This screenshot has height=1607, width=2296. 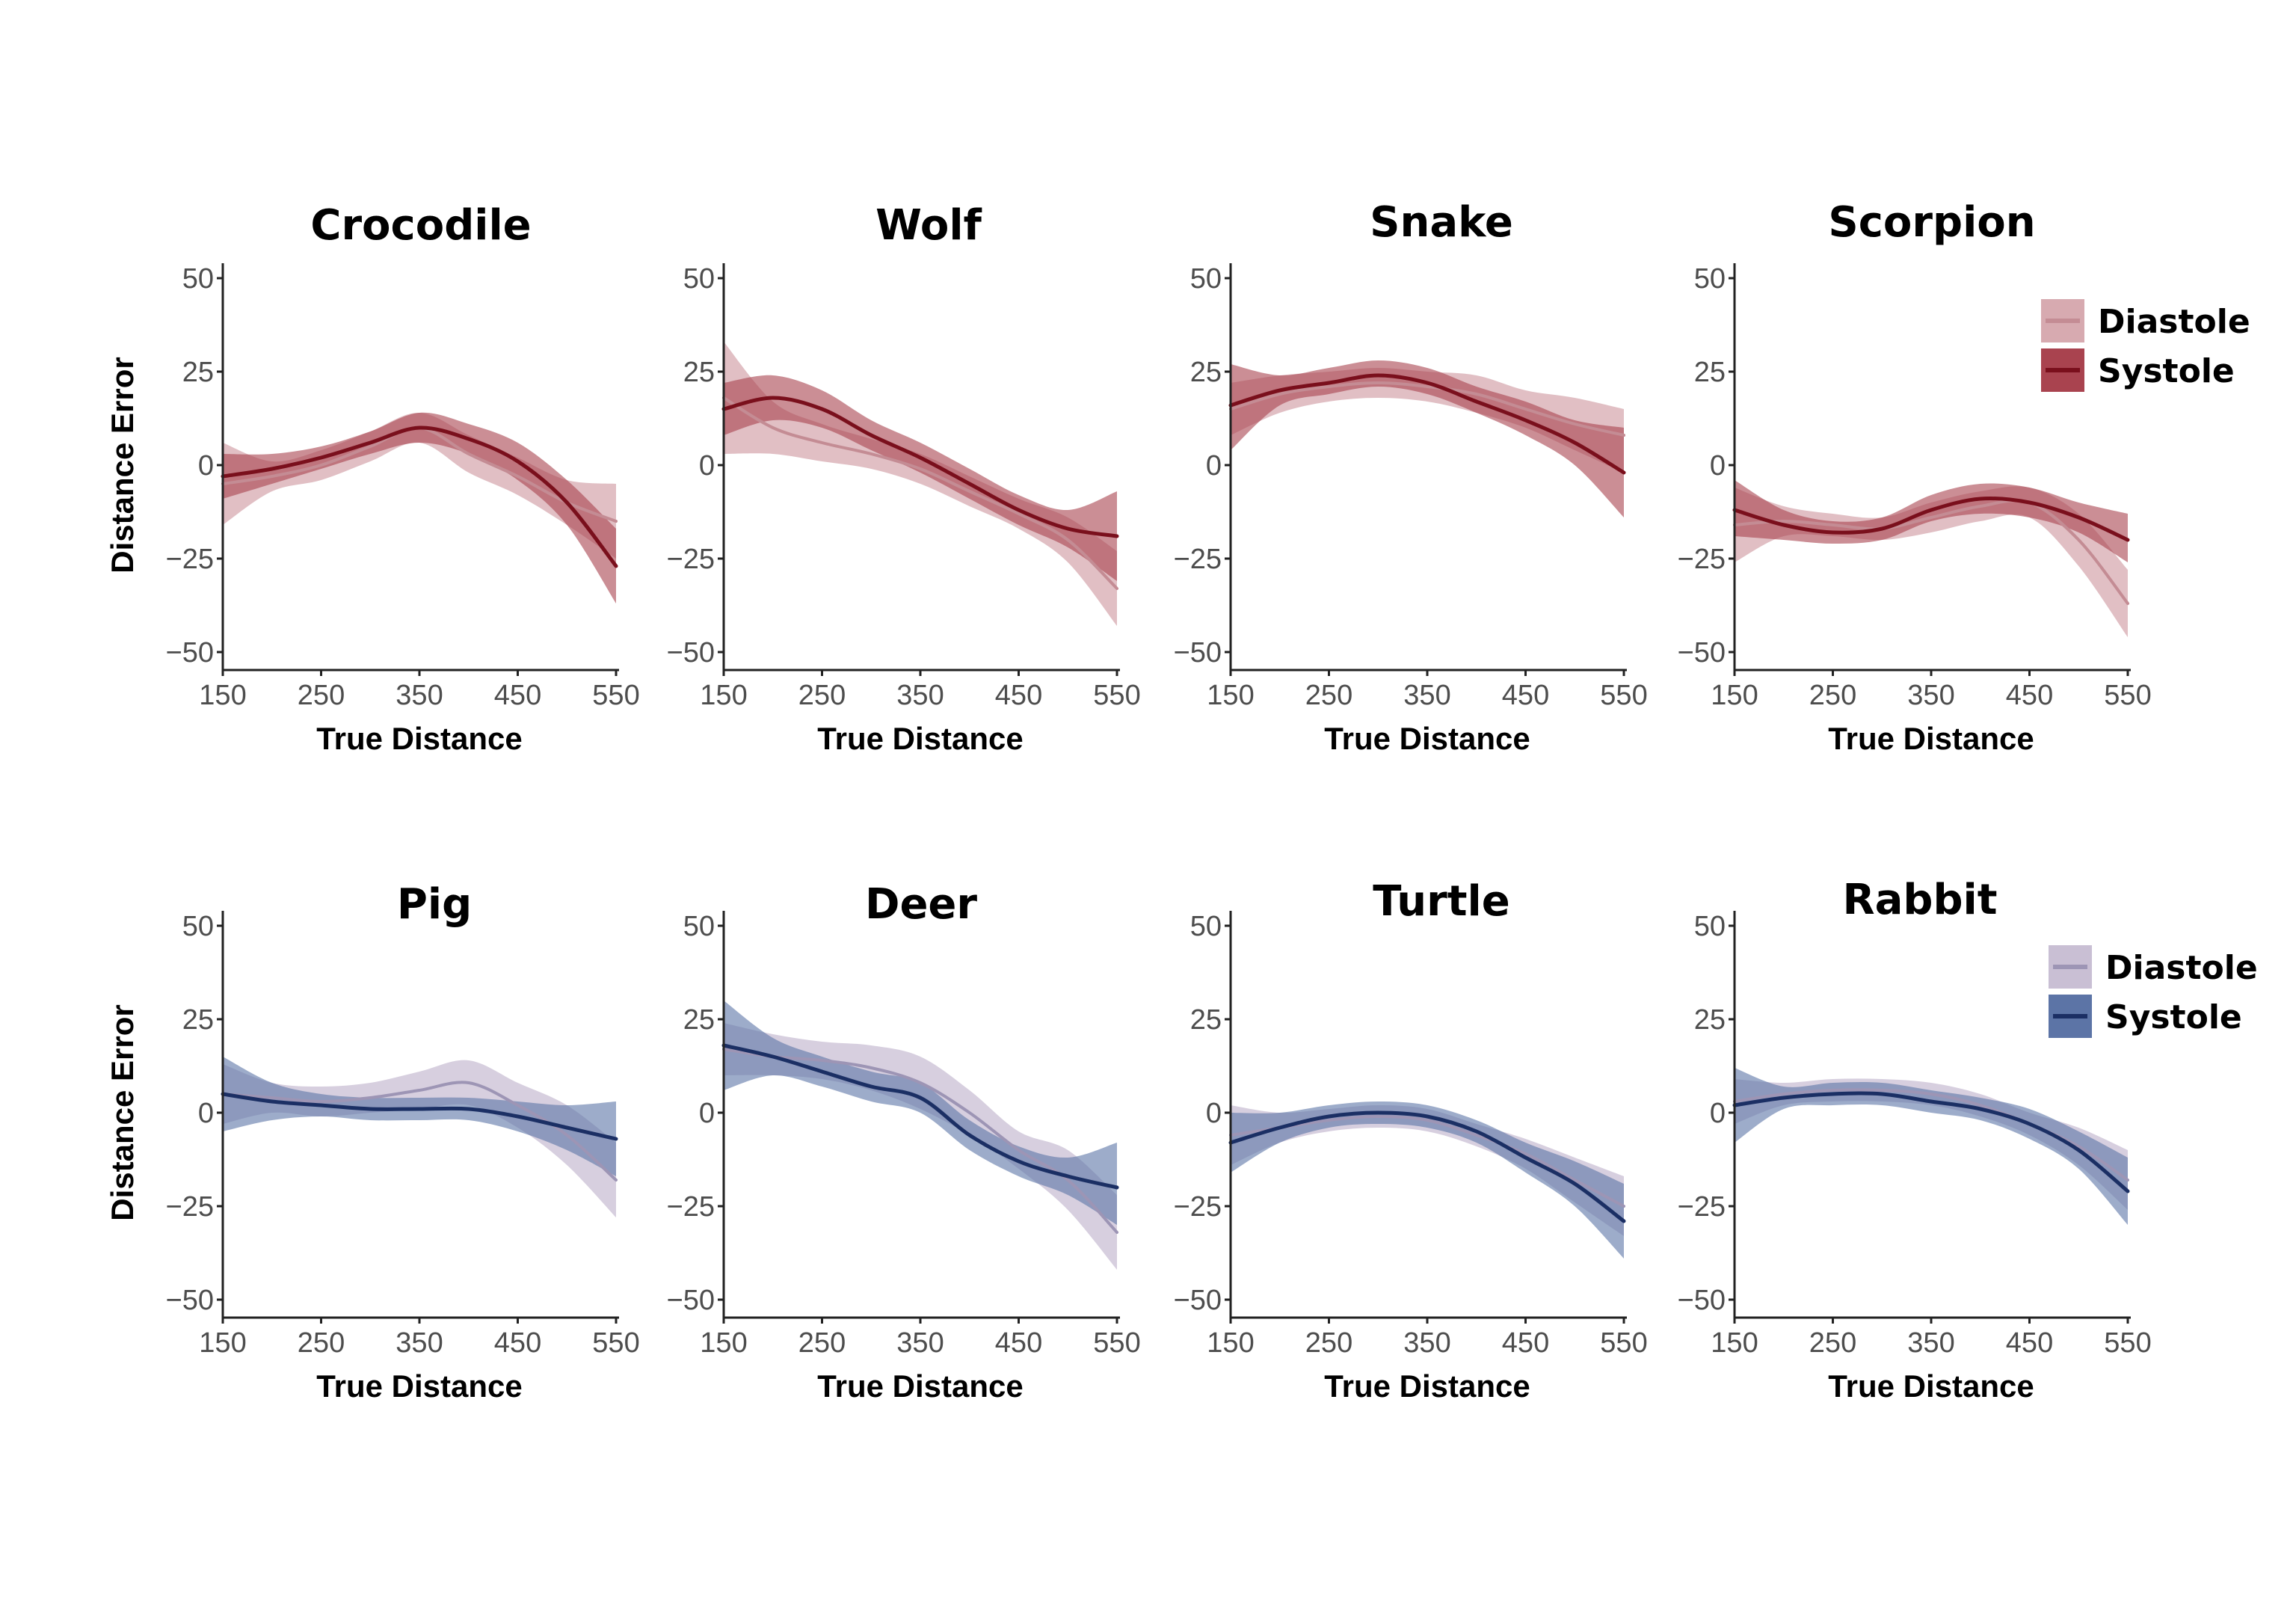 I want to click on legend-systole-label: Systole, so click(x=2166, y=371).